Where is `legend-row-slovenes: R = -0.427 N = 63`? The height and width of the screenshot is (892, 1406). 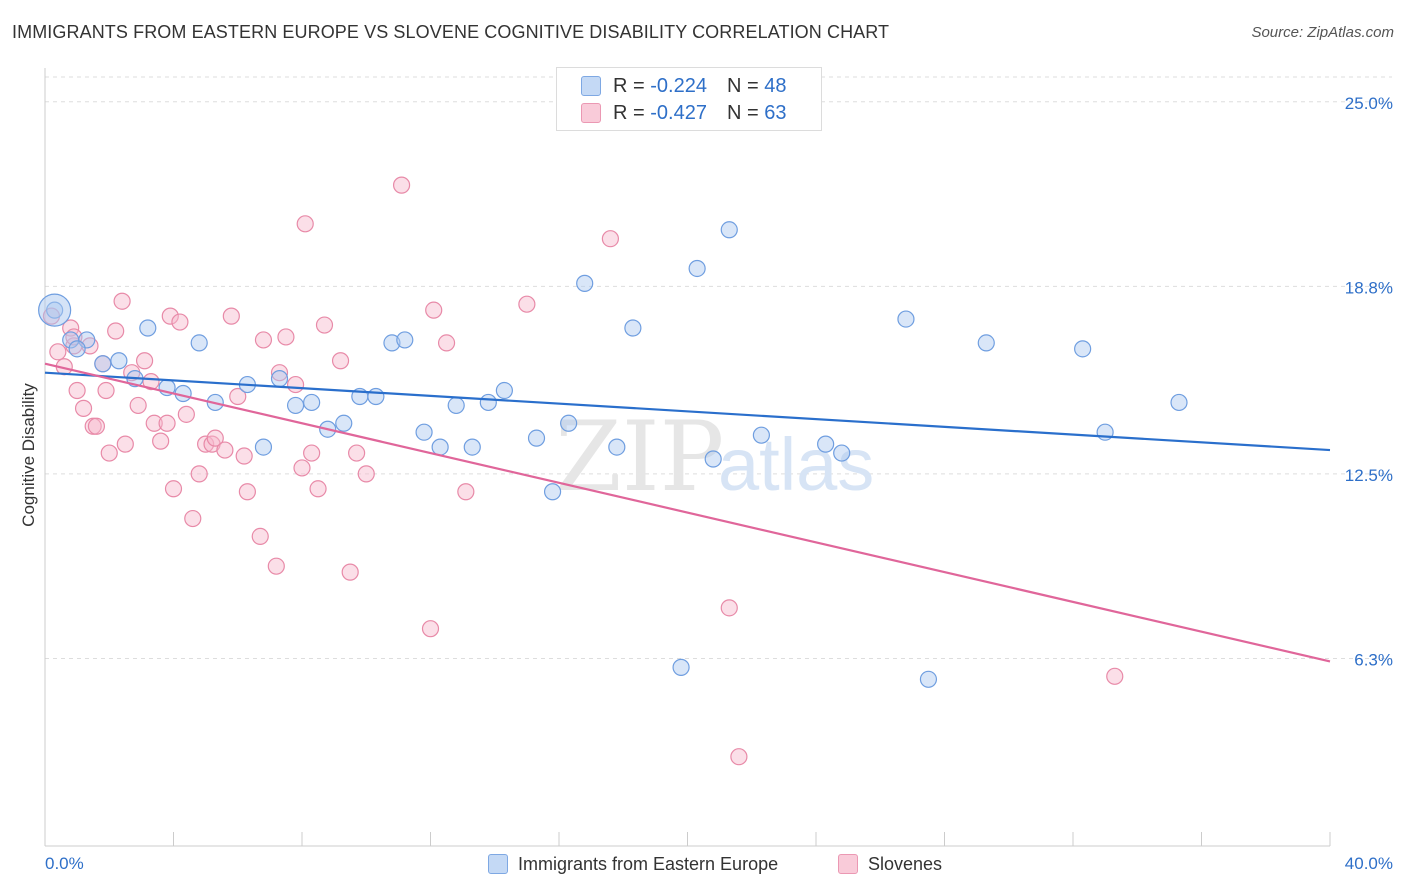
legend-row-slovenes: R = -0.427 N = 63 is located at coordinates (683, 113).